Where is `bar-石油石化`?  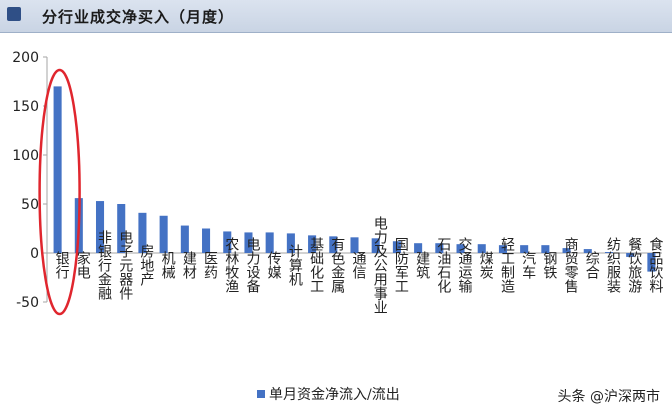
bar-石油石化 is located at coordinates (439, 248).